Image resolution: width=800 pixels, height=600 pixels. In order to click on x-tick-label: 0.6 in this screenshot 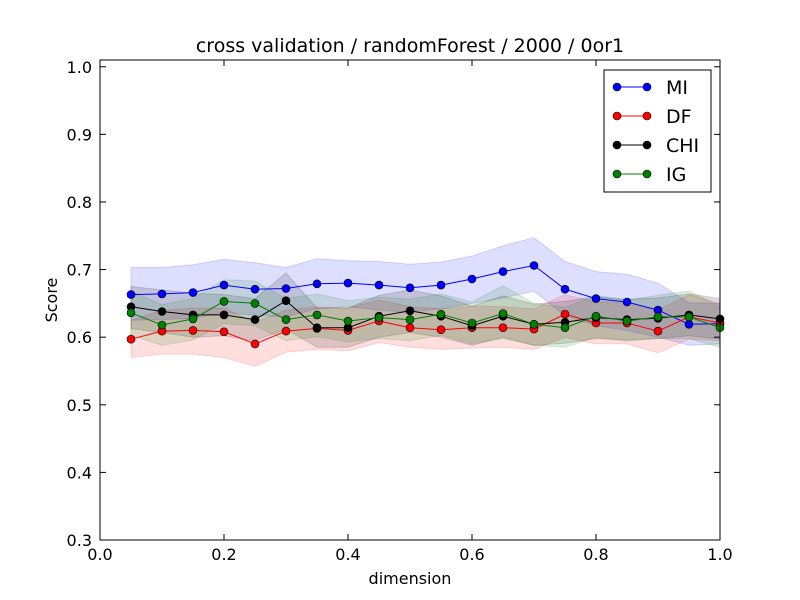, I will do `click(471, 554)`.